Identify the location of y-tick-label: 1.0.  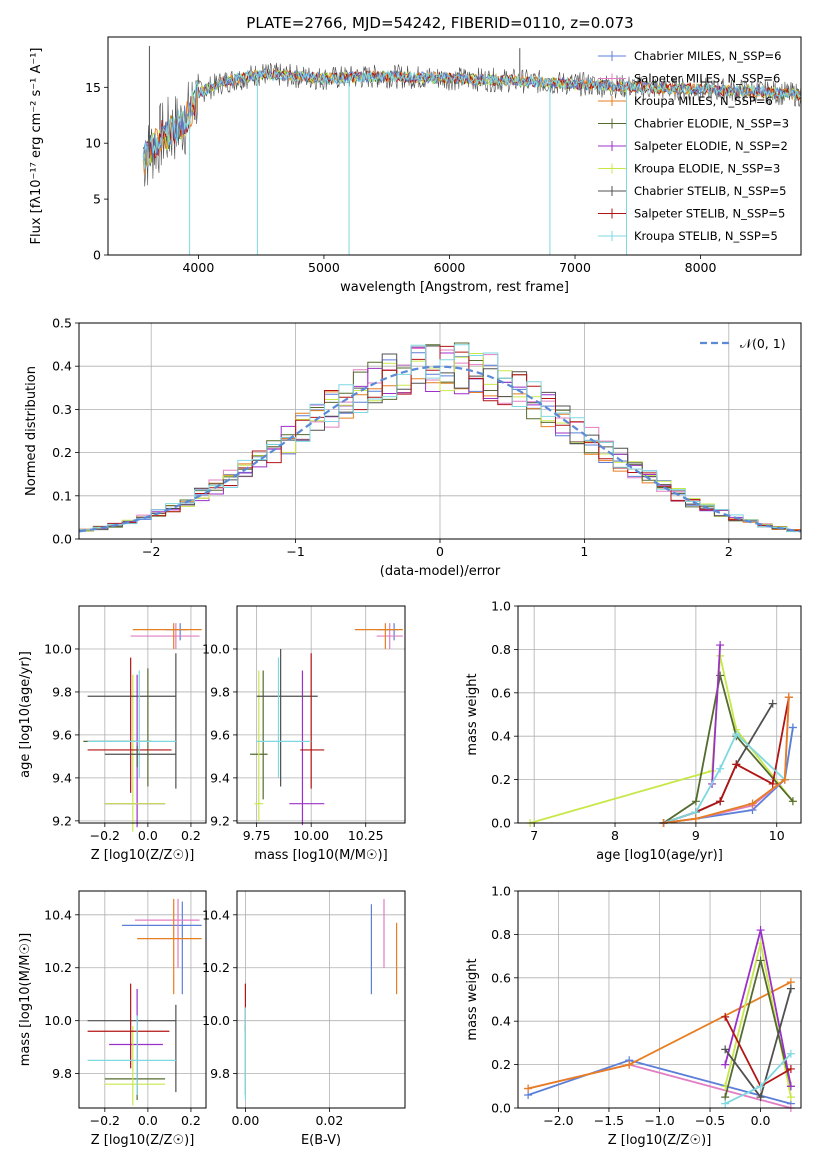
(501, 606).